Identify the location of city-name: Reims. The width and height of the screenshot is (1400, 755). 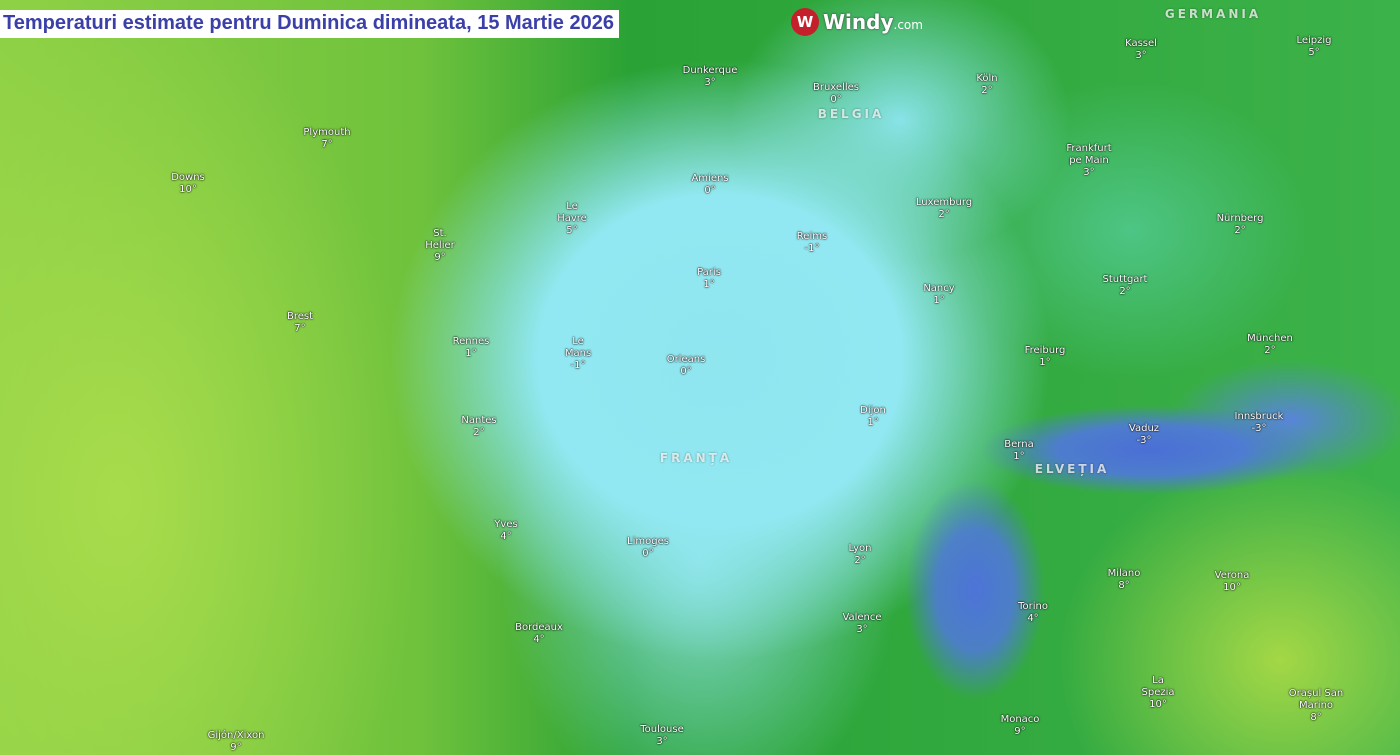
(812, 236).